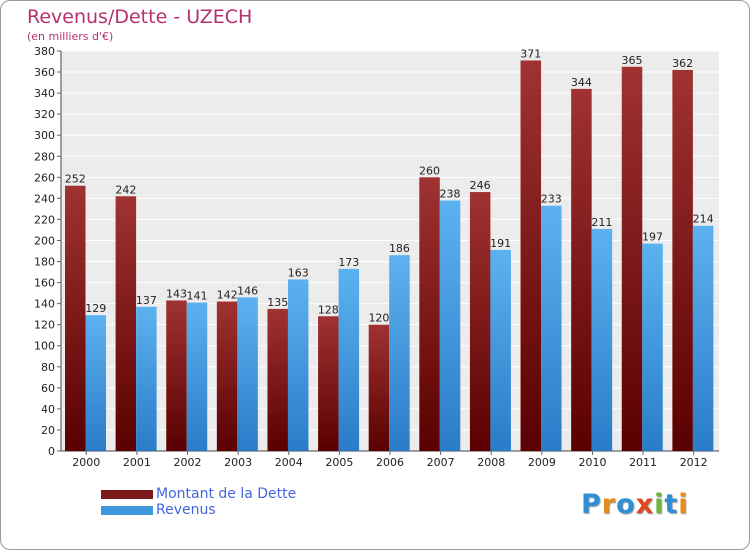 This screenshot has width=750, height=550. I want to click on y-tick-label: 380, so click(44, 51).